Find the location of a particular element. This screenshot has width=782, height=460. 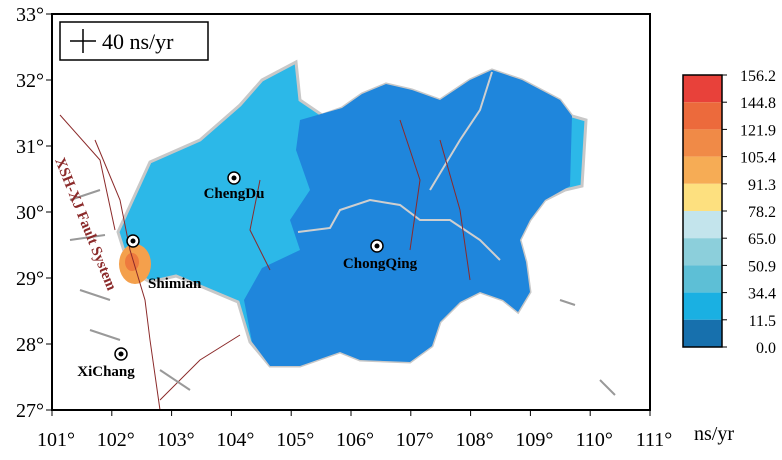

colorbar-label: 78.2 is located at coordinates (762, 212).